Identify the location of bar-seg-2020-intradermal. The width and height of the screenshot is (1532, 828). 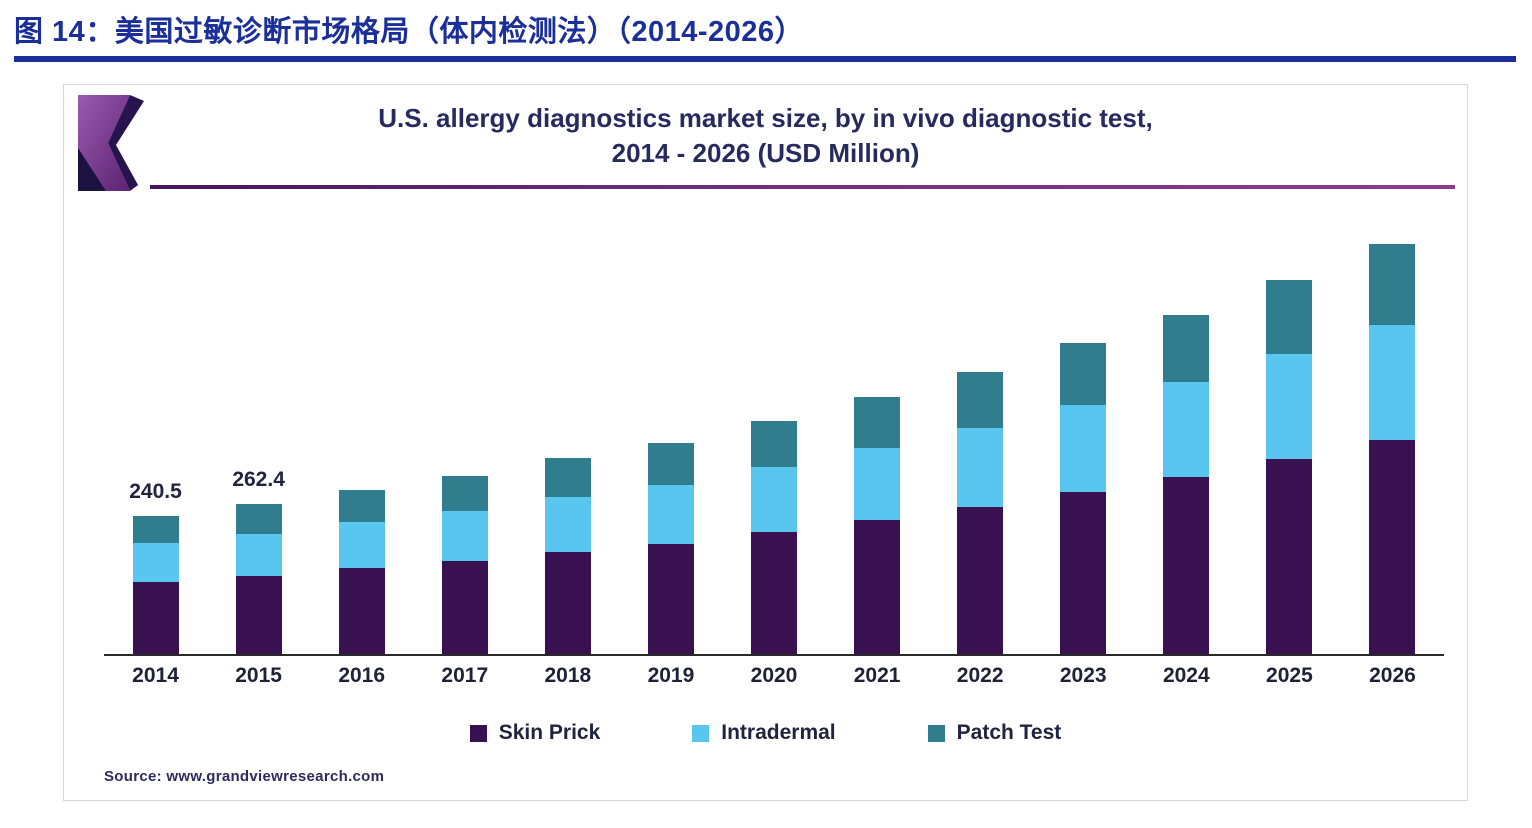
(774, 499).